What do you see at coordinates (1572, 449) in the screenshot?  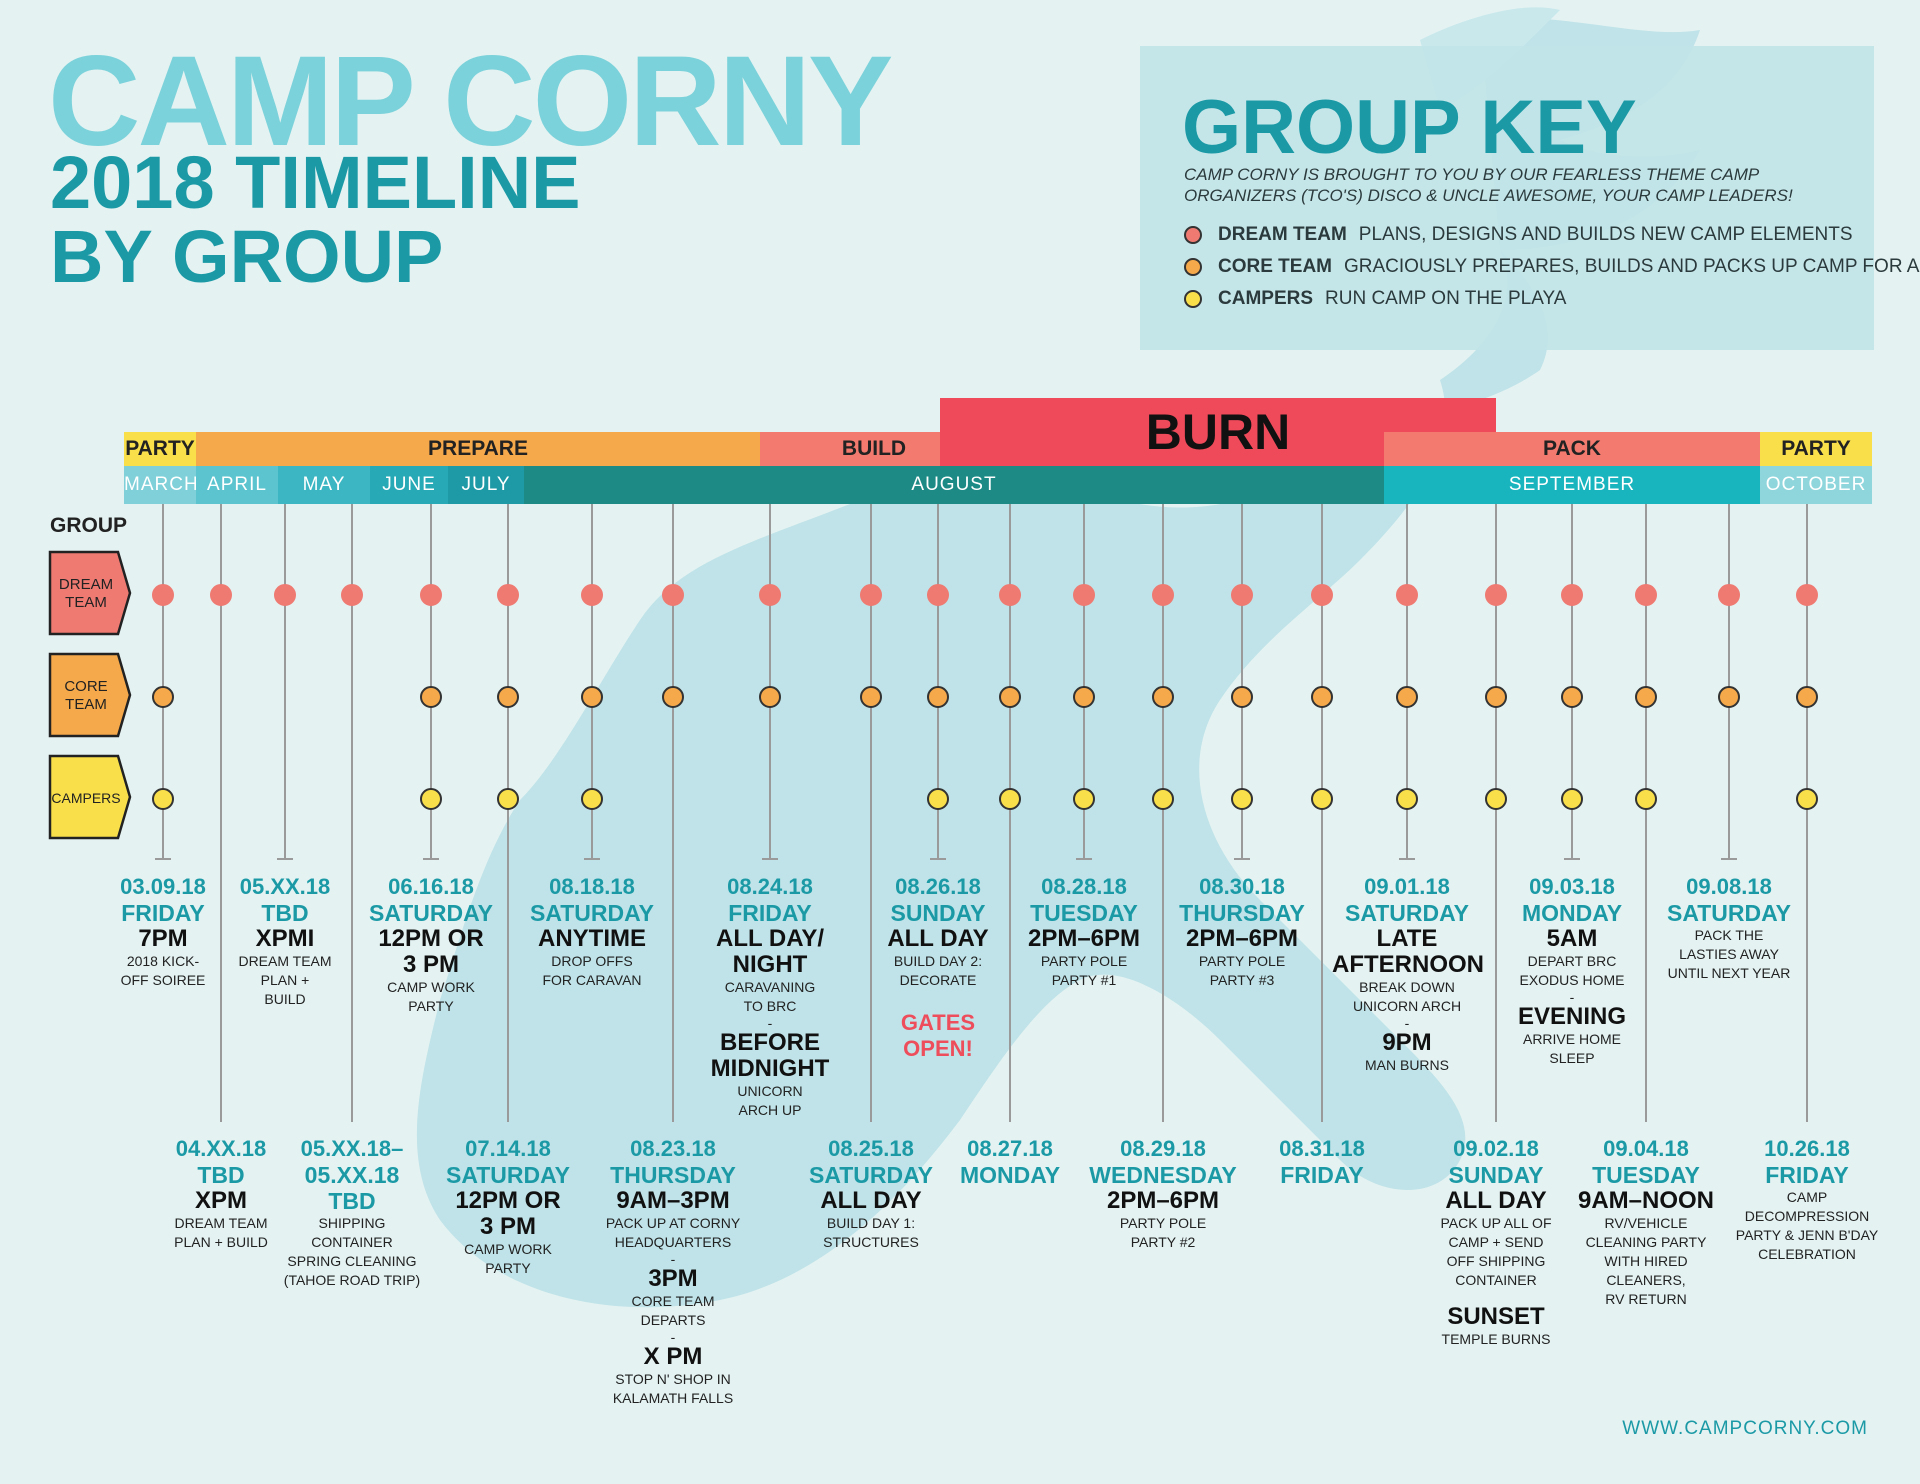 I see `phase-pack: PACK` at bounding box center [1572, 449].